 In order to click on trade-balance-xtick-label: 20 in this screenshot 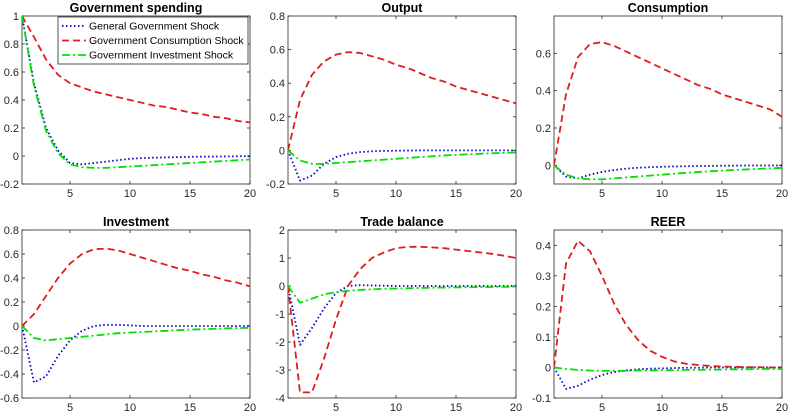, I will do `click(516, 408)`.